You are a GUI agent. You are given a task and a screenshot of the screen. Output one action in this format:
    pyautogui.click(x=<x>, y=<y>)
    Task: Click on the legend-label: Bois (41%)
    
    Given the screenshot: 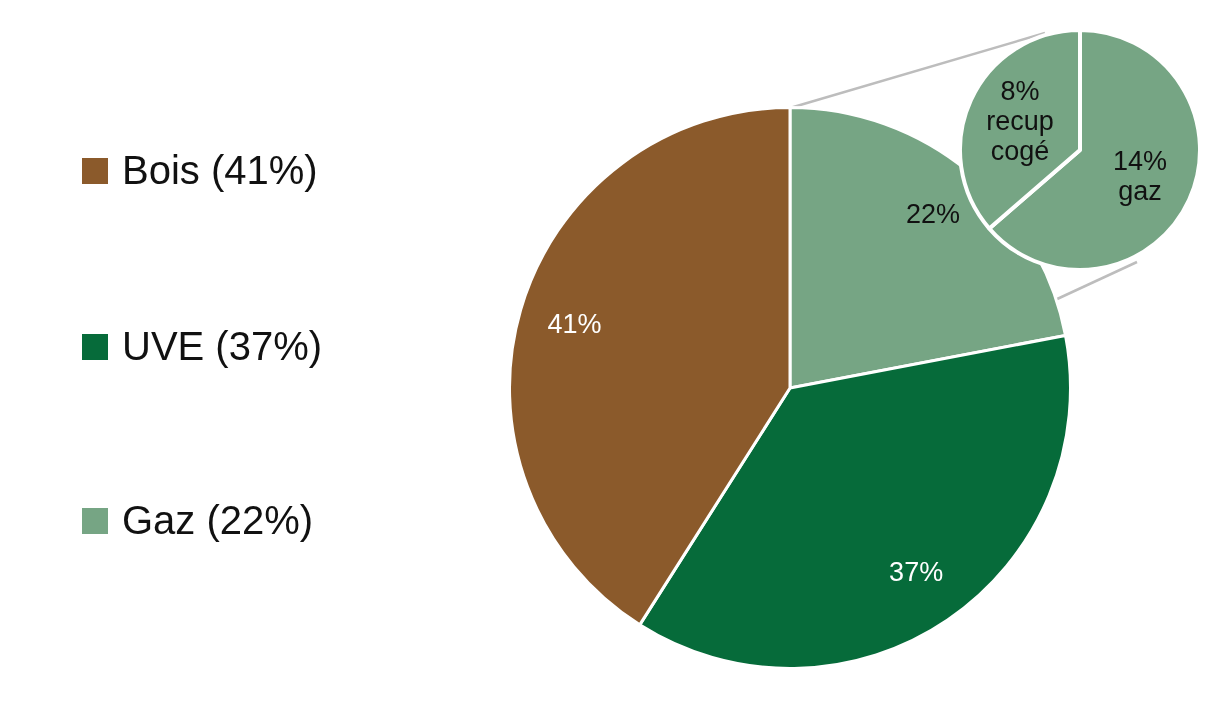 What is the action you would take?
    pyautogui.click(x=220, y=170)
    